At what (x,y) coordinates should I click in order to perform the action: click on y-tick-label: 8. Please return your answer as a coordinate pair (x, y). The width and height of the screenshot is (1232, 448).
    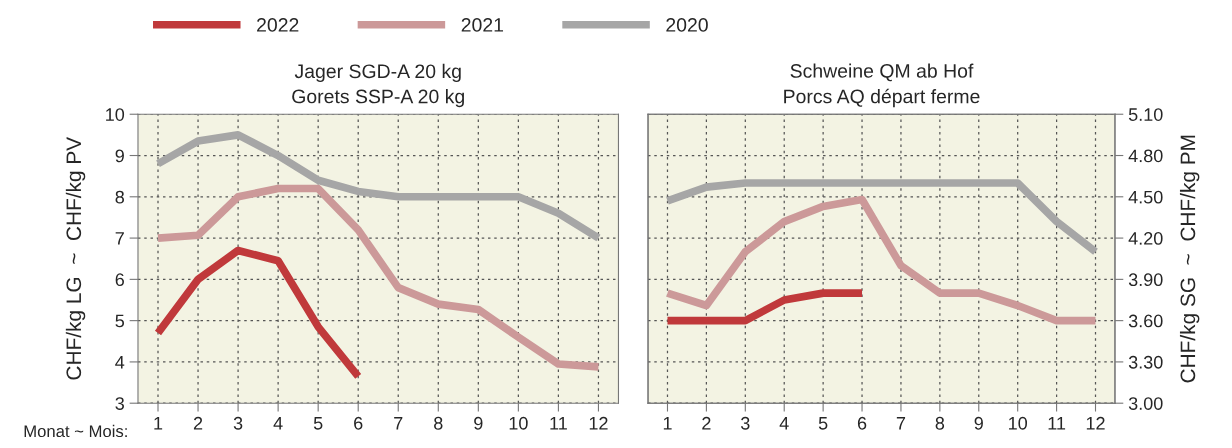
    Looking at the image, I should click on (120, 197).